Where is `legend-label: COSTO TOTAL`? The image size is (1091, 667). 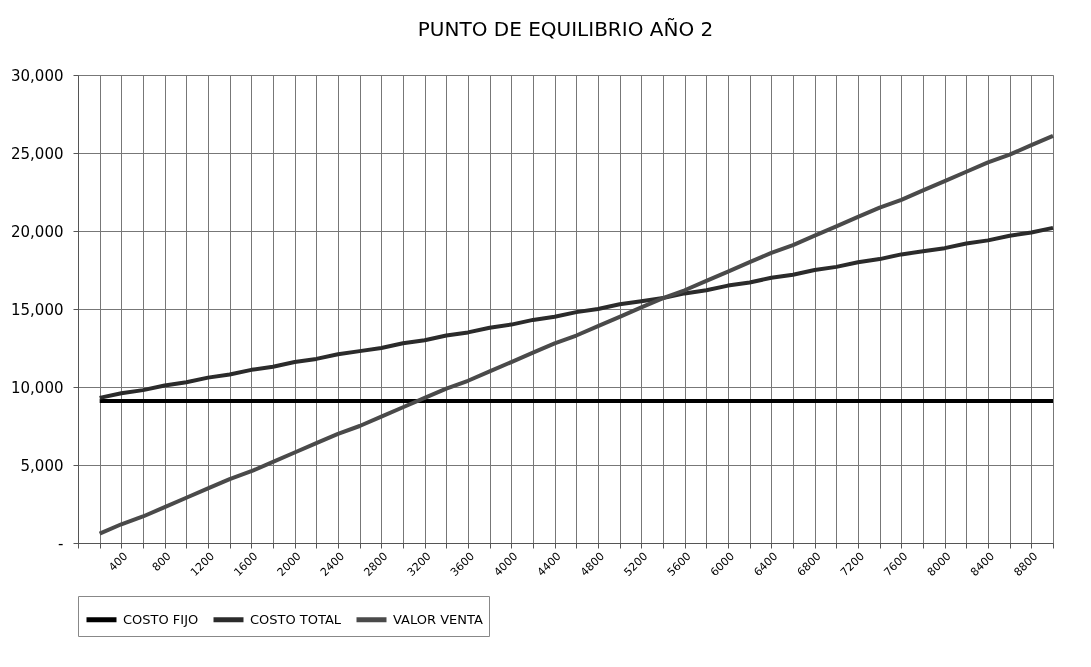
legend-label: COSTO TOTAL is located at coordinates (296, 619).